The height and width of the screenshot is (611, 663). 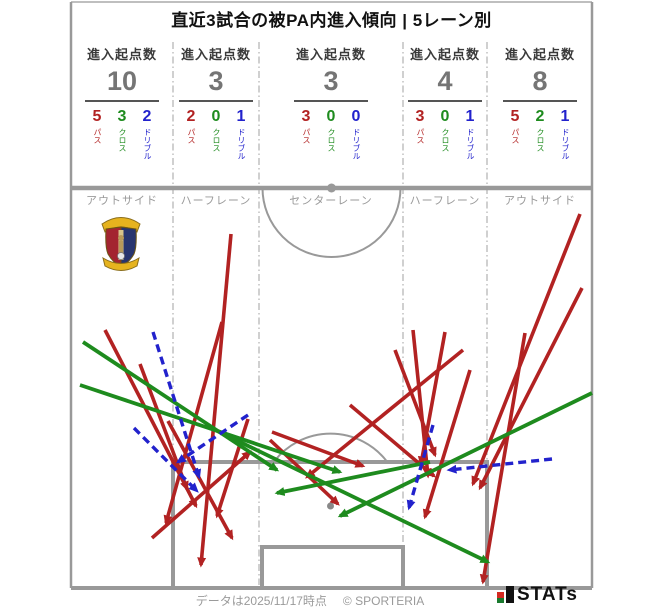 What do you see at coordinates (383, 601) in the screenshot?
I see `copyright: © SPORTERIA` at bounding box center [383, 601].